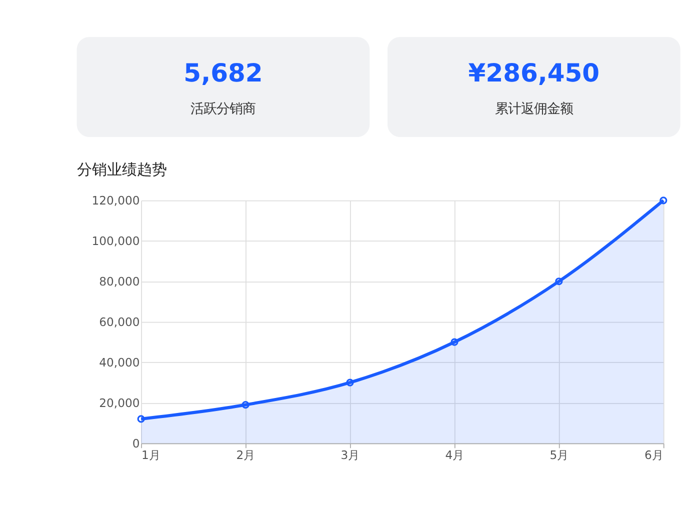 The width and height of the screenshot is (700, 531). What do you see at coordinates (534, 73) in the screenshot?
I see `text: ¥286,450` at bounding box center [534, 73].